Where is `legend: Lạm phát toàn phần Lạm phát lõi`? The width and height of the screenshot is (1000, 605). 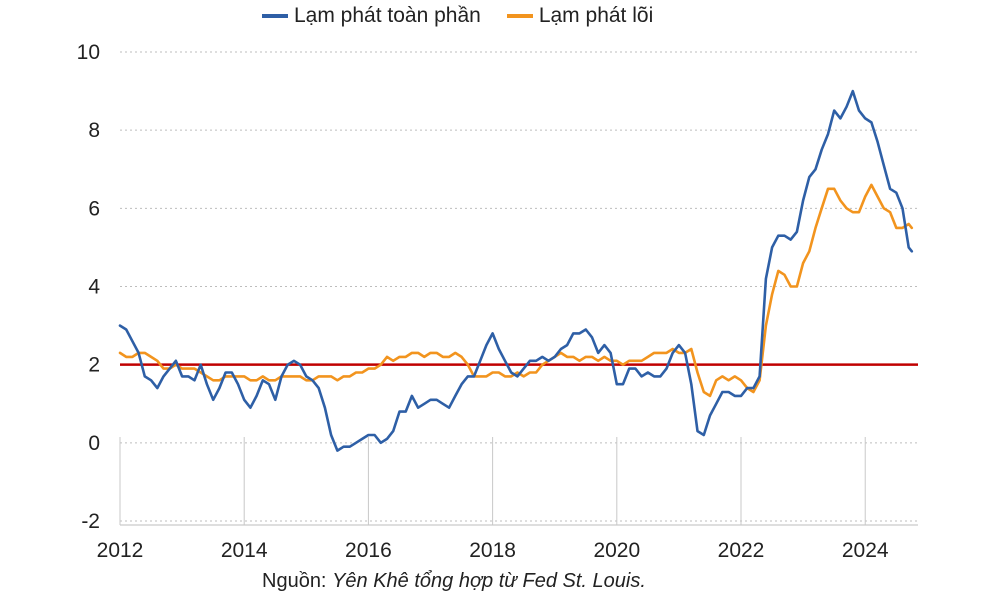
legend: Lạm phát toàn phần Lạm phát lõi is located at coordinates (457, 16).